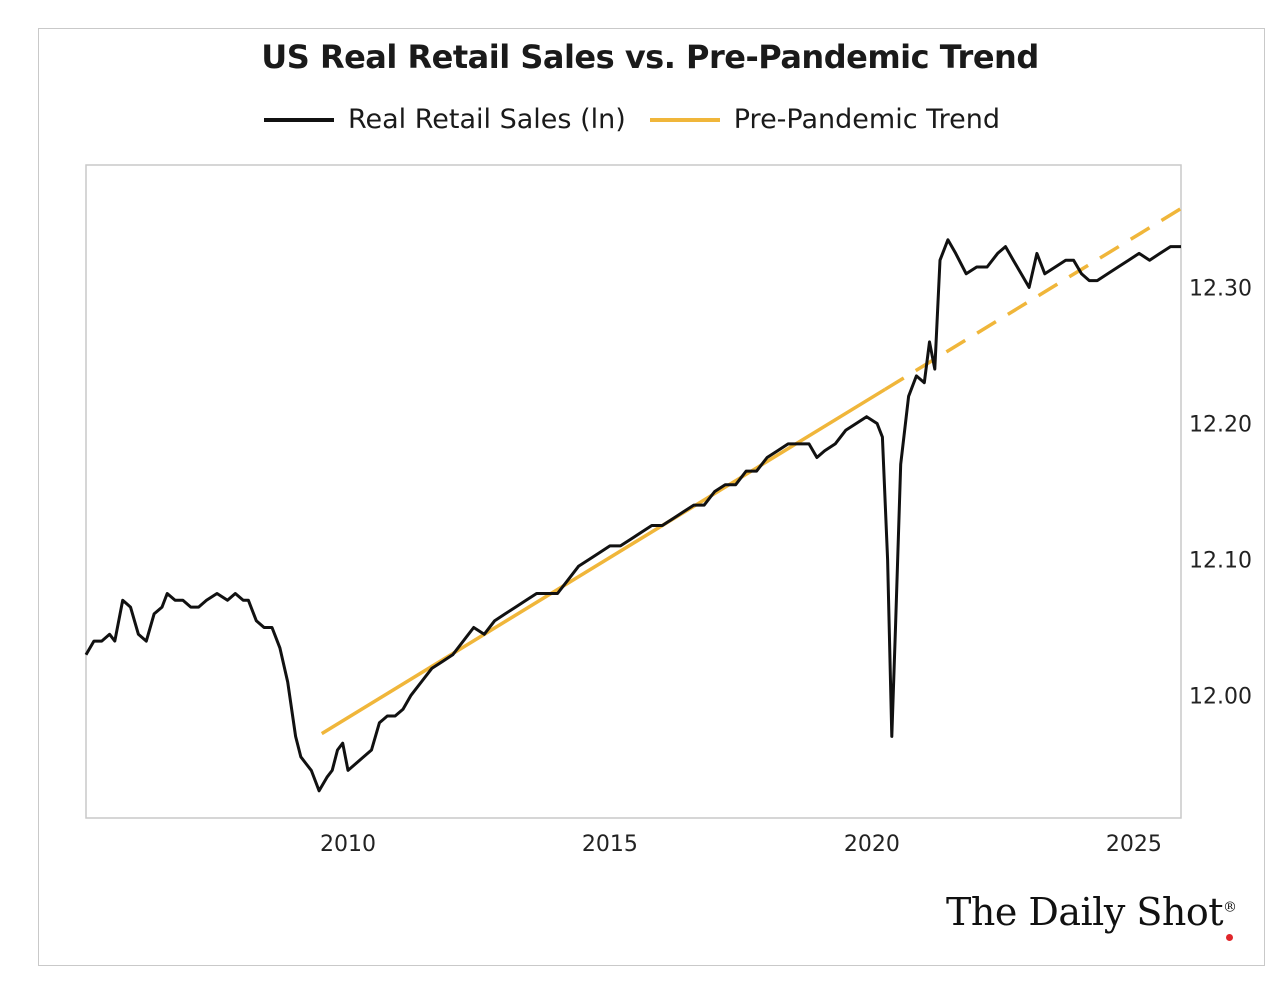 The height and width of the screenshot is (984, 1279). What do you see at coordinates (867, 119) in the screenshot?
I see `legend-label-trend: Pre-Pandemic Trend` at bounding box center [867, 119].